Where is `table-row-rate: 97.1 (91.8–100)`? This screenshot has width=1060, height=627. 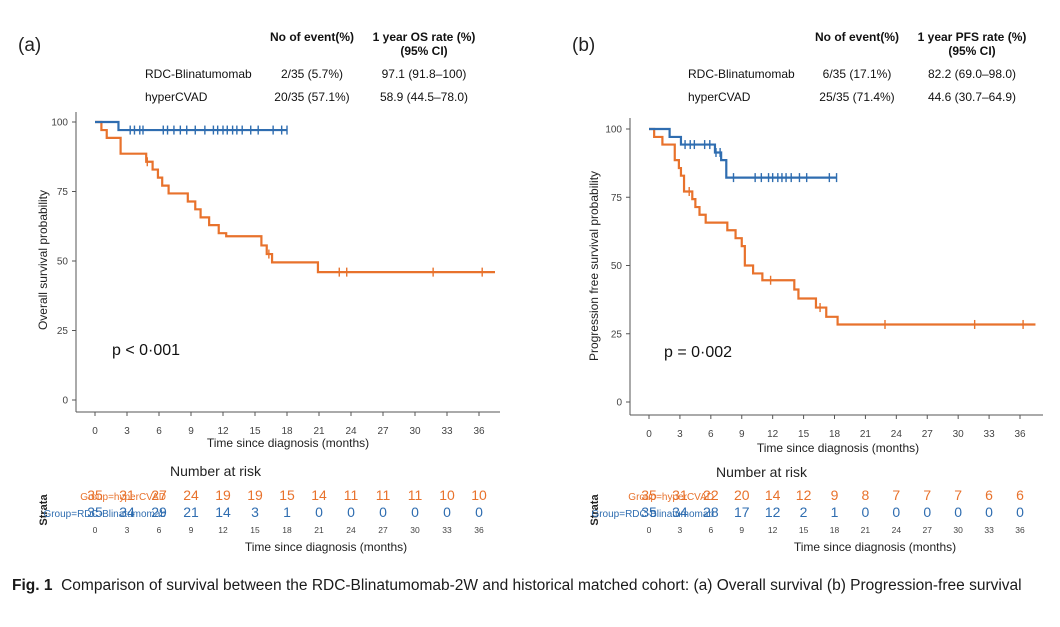 table-row-rate: 97.1 (91.8–100) is located at coordinates (424, 74).